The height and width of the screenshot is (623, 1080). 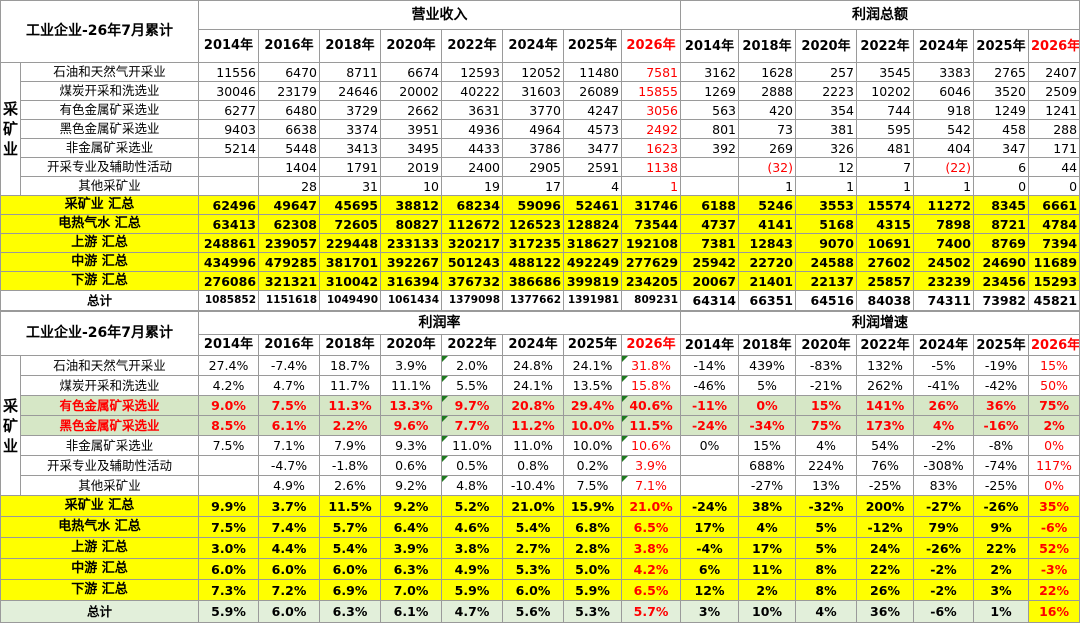 I want to click on profit-year-header: 2024年, so click(x=944, y=46).